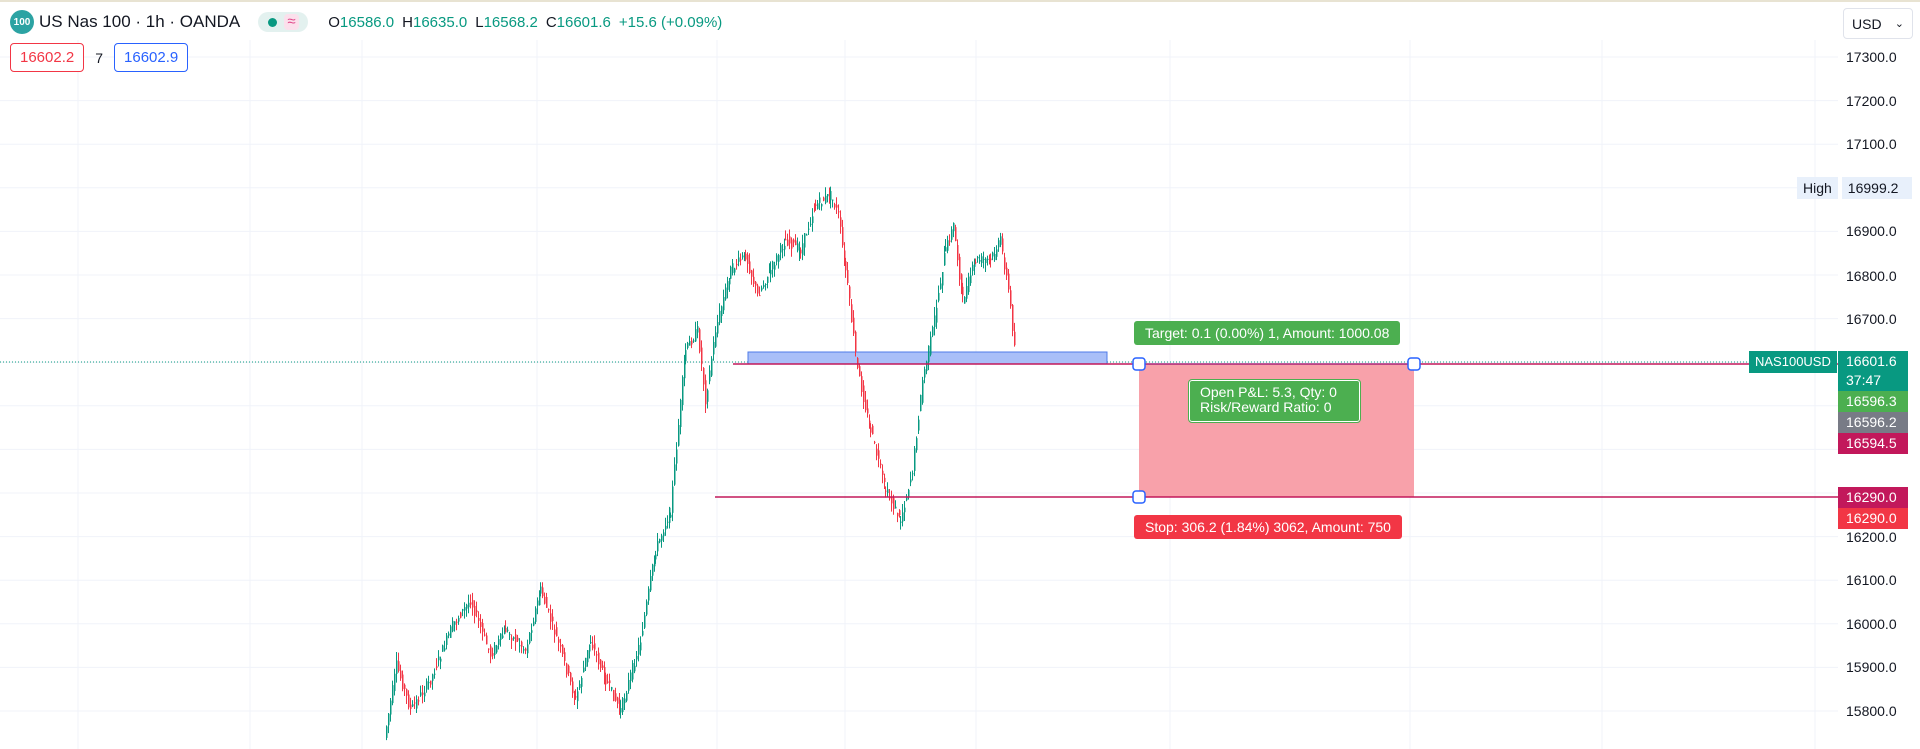 Image resolution: width=1920 pixels, height=749 pixels. Describe the element at coordinates (283, 22) in the screenshot. I see `market-status: ≈` at that location.